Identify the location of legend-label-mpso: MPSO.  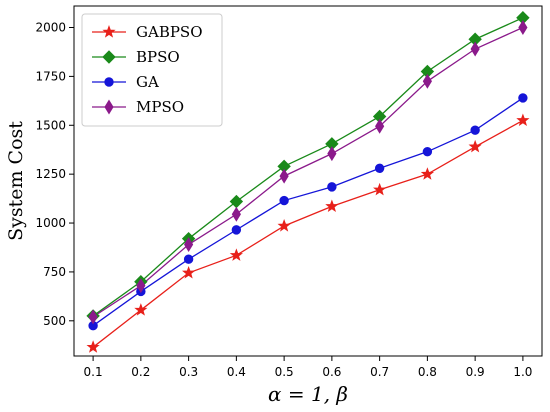
(160, 107).